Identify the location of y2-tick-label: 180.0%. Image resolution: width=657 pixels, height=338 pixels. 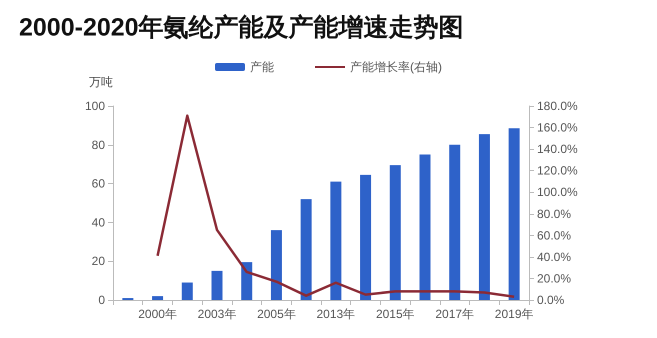
(557, 106).